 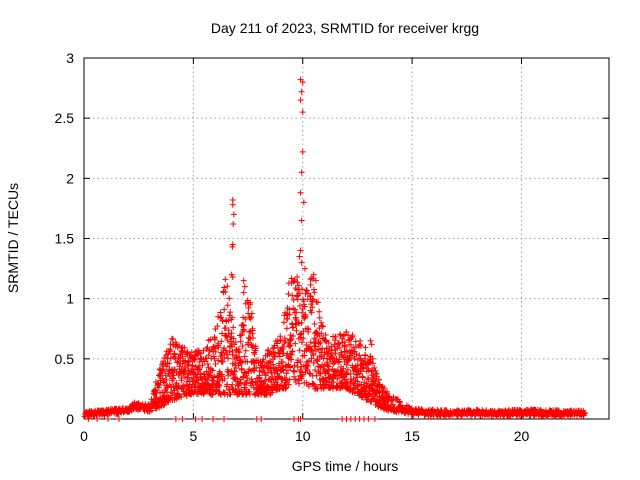 I want to click on x-tick-label: 15, so click(x=412, y=436).